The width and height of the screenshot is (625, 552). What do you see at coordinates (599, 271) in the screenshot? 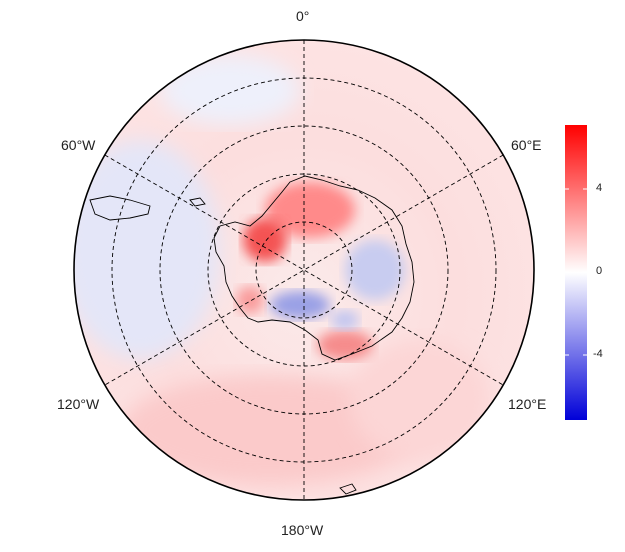
I see `colorbar-tick-label: 0` at bounding box center [599, 271].